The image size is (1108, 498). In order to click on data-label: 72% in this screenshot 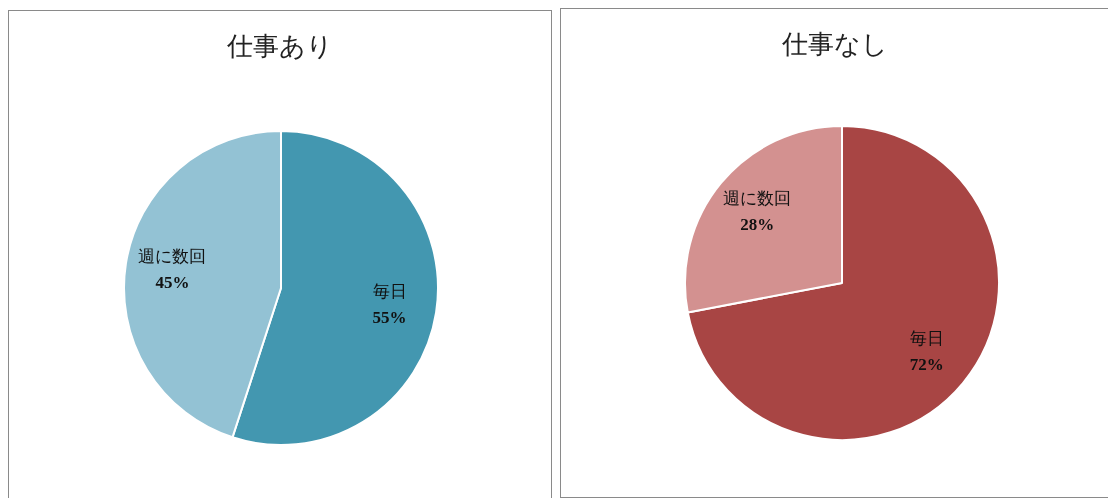, I will do `click(926, 365)`.